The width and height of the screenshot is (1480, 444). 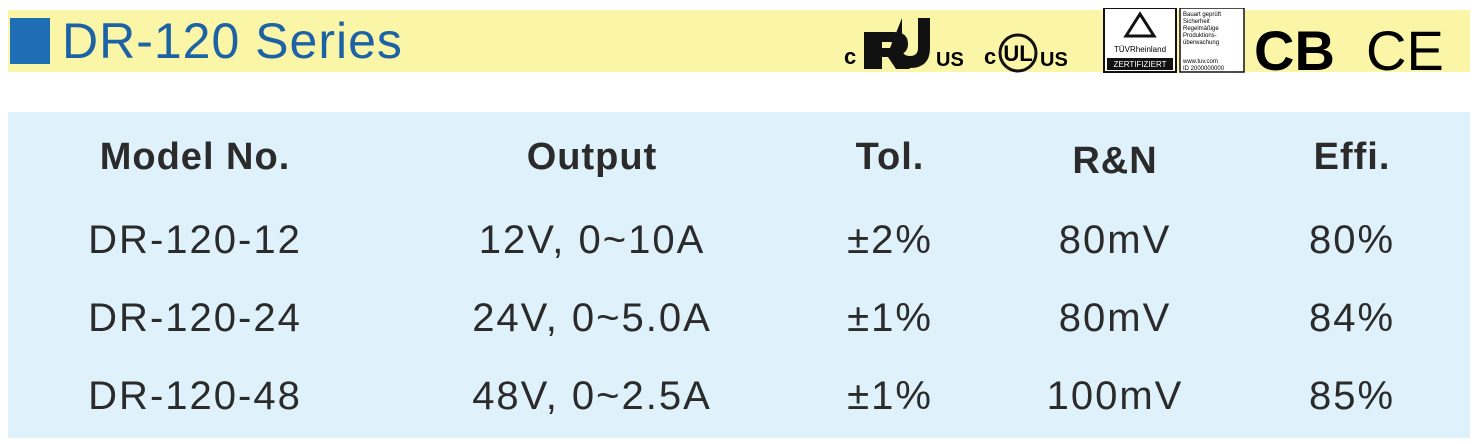 I want to click on table-cell: 24V, 0~5.0A, so click(x=592, y=318).